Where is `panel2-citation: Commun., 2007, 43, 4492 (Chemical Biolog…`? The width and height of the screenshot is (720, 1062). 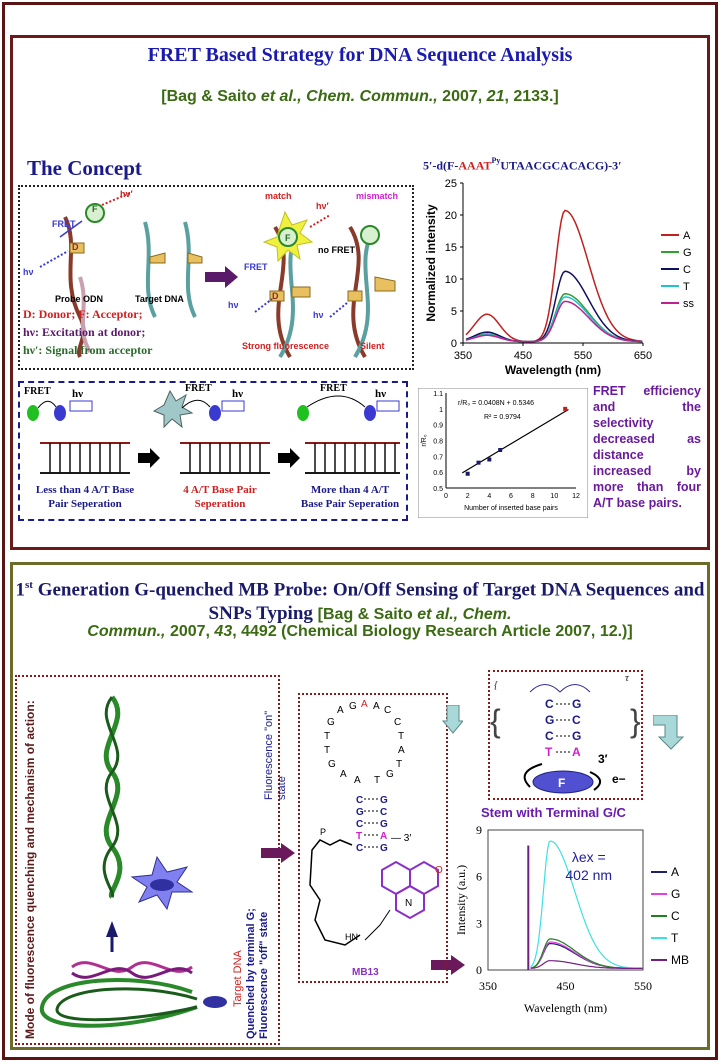
panel2-citation: Commun., 2007, 43, 4492 (Chemical Biolog… is located at coordinates (360, 632).